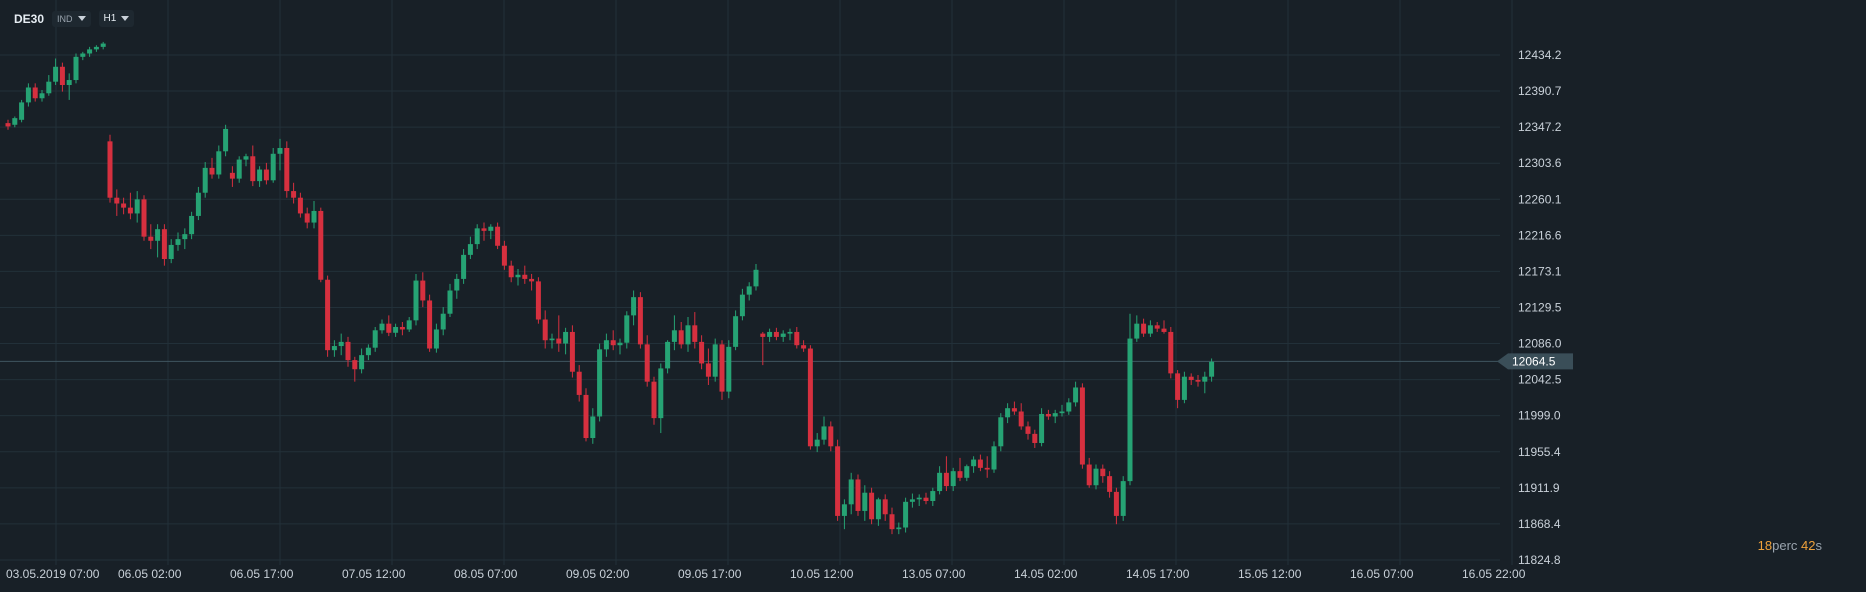  I want to click on chart-header: DE30 IND H1, so click(74, 18).